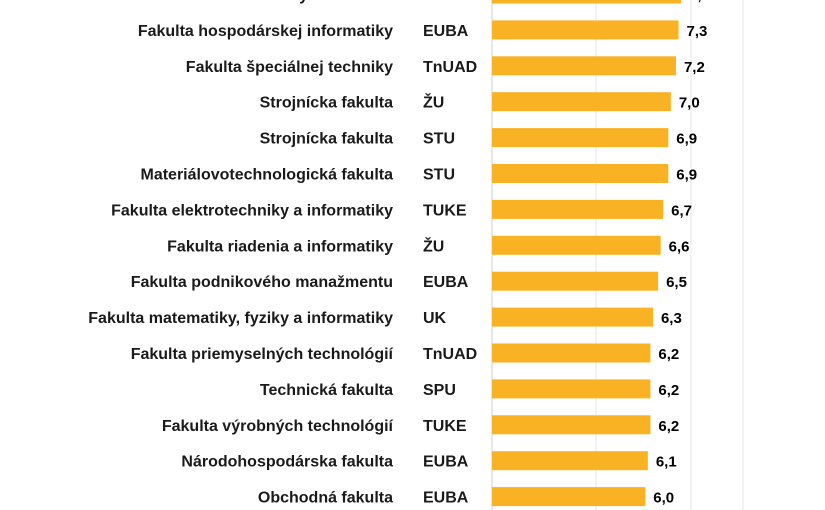 This screenshot has height=510, width=825. What do you see at coordinates (666, 462) in the screenshot?
I see `data-label: 6,1` at bounding box center [666, 462].